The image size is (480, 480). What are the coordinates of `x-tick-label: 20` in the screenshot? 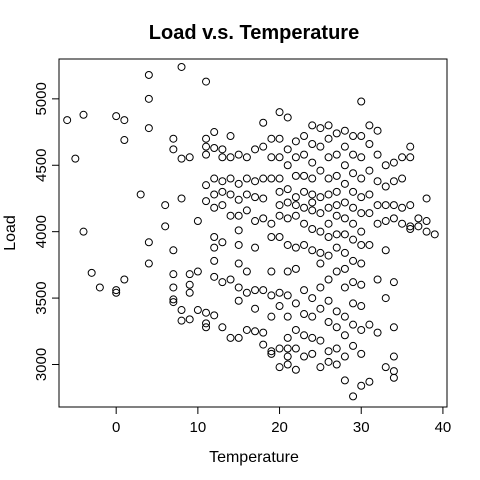 It's located at (279, 427).